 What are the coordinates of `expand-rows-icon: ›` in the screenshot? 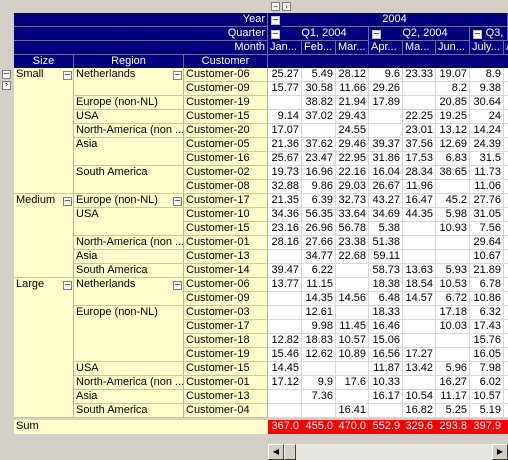 It's located at (6, 85).